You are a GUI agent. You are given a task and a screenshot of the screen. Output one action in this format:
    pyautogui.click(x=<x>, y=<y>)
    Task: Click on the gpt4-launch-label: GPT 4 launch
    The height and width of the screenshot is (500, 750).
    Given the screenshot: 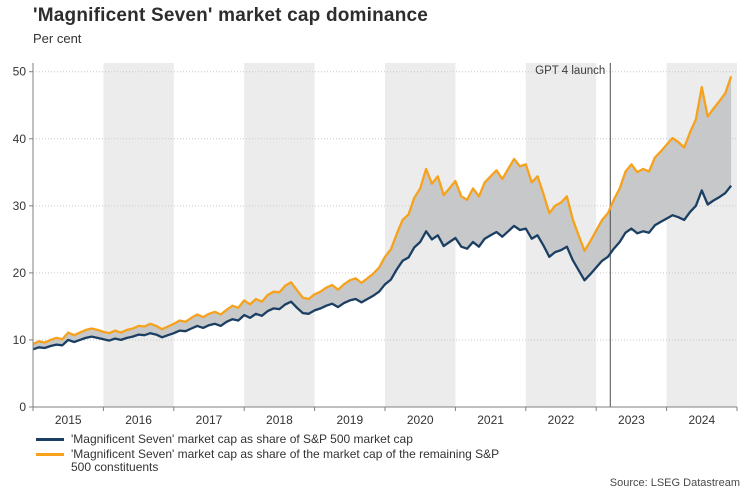 What is the action you would take?
    pyautogui.click(x=570, y=71)
    